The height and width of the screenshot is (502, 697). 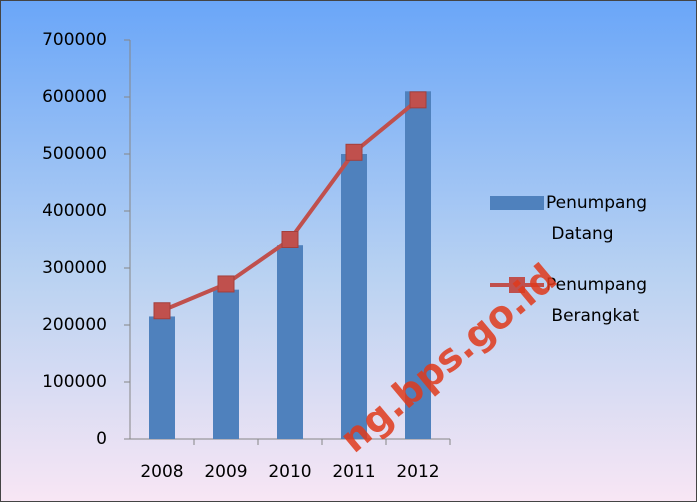 What do you see at coordinates (353, 472) in the screenshot?
I see `x-tick-label: 2011` at bounding box center [353, 472].